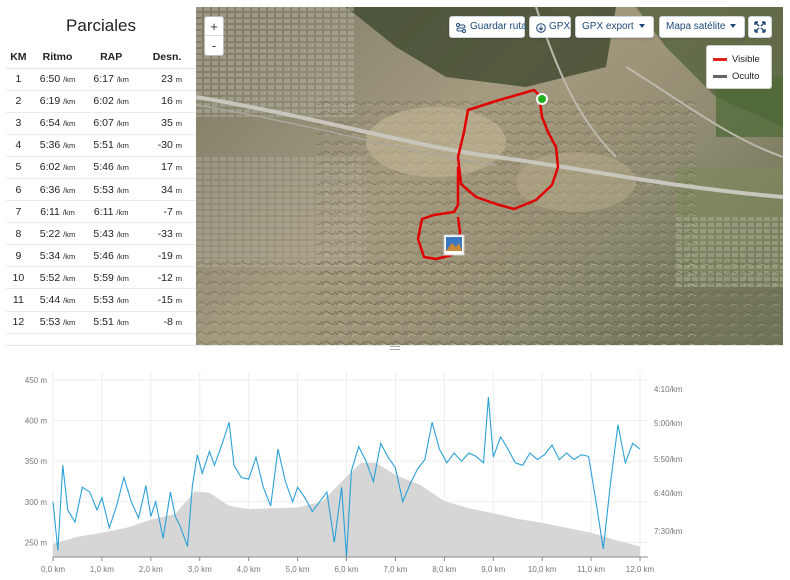  I want to click on legend-hidden: Oculto, so click(739, 76).